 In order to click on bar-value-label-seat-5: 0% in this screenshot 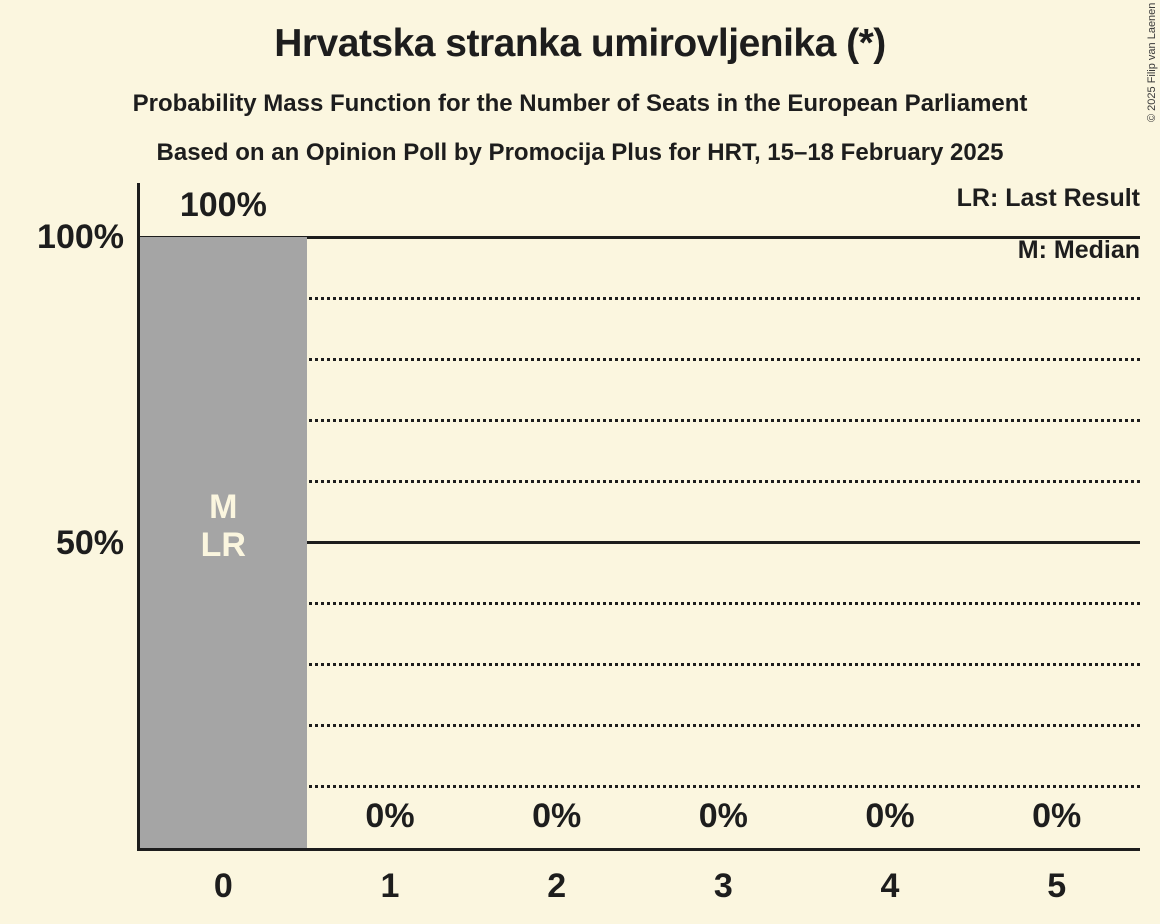, I will do `click(1057, 816)`.